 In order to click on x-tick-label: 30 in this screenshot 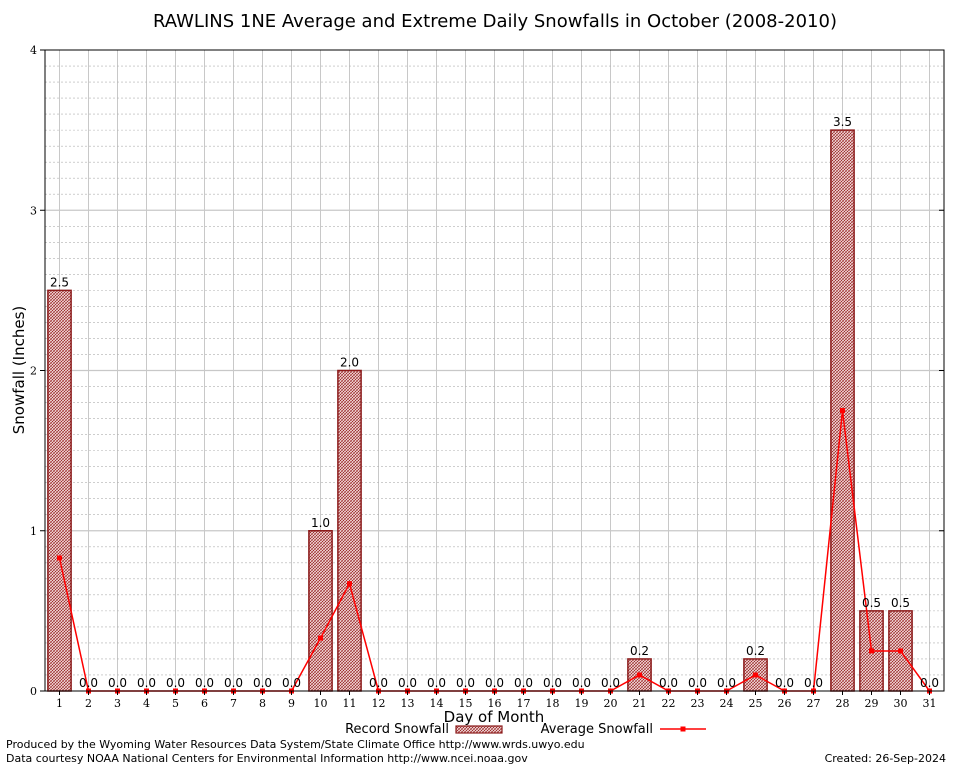, I will do `click(901, 703)`.